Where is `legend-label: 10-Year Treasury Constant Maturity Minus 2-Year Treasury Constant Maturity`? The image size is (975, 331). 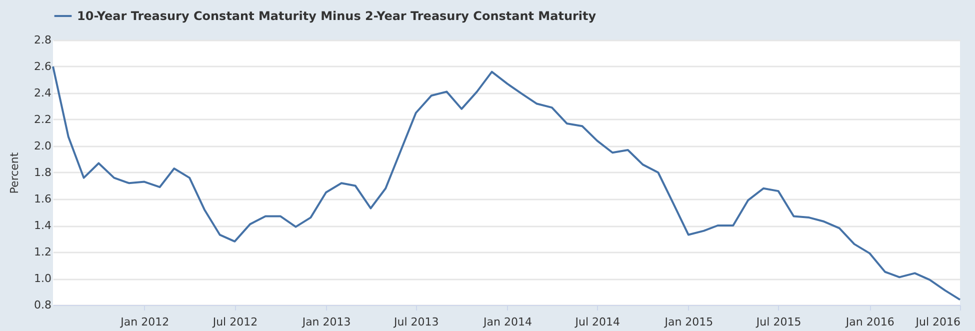
legend-label: 10-Year Treasury Constant Maturity Minus 2-Year Treasury Constant Maturity is located at coordinates (336, 16).